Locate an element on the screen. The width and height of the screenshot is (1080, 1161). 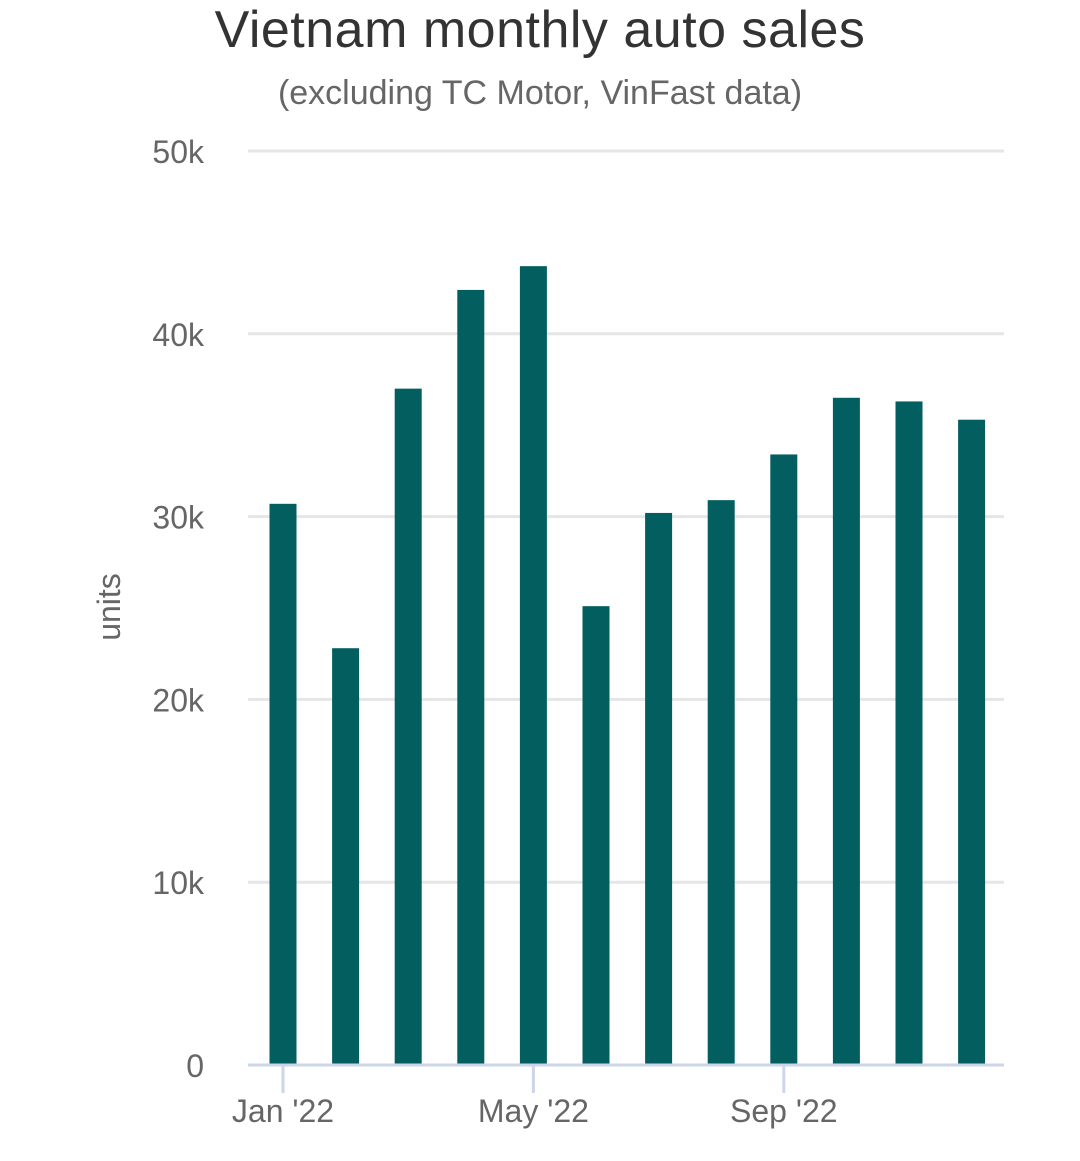
chart-title: Vietnam monthly auto sales is located at coordinates (540, 30).